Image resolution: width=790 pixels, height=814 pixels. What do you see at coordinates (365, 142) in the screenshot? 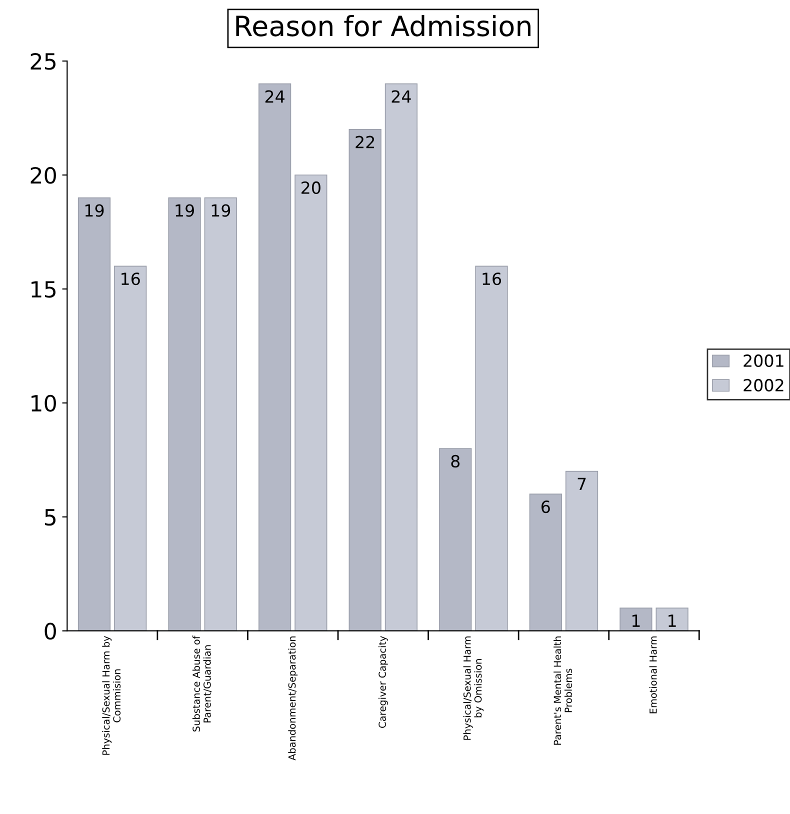
I see `data-label: 22` at bounding box center [365, 142].